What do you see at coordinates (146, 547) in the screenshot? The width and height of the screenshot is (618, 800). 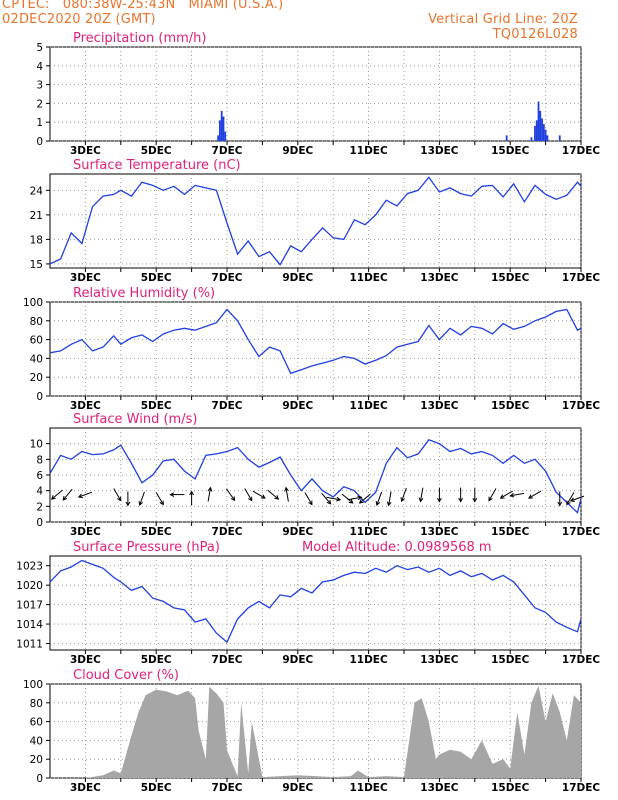 I see `panel-title: Surface Pressure (hPa)` at bounding box center [146, 547].